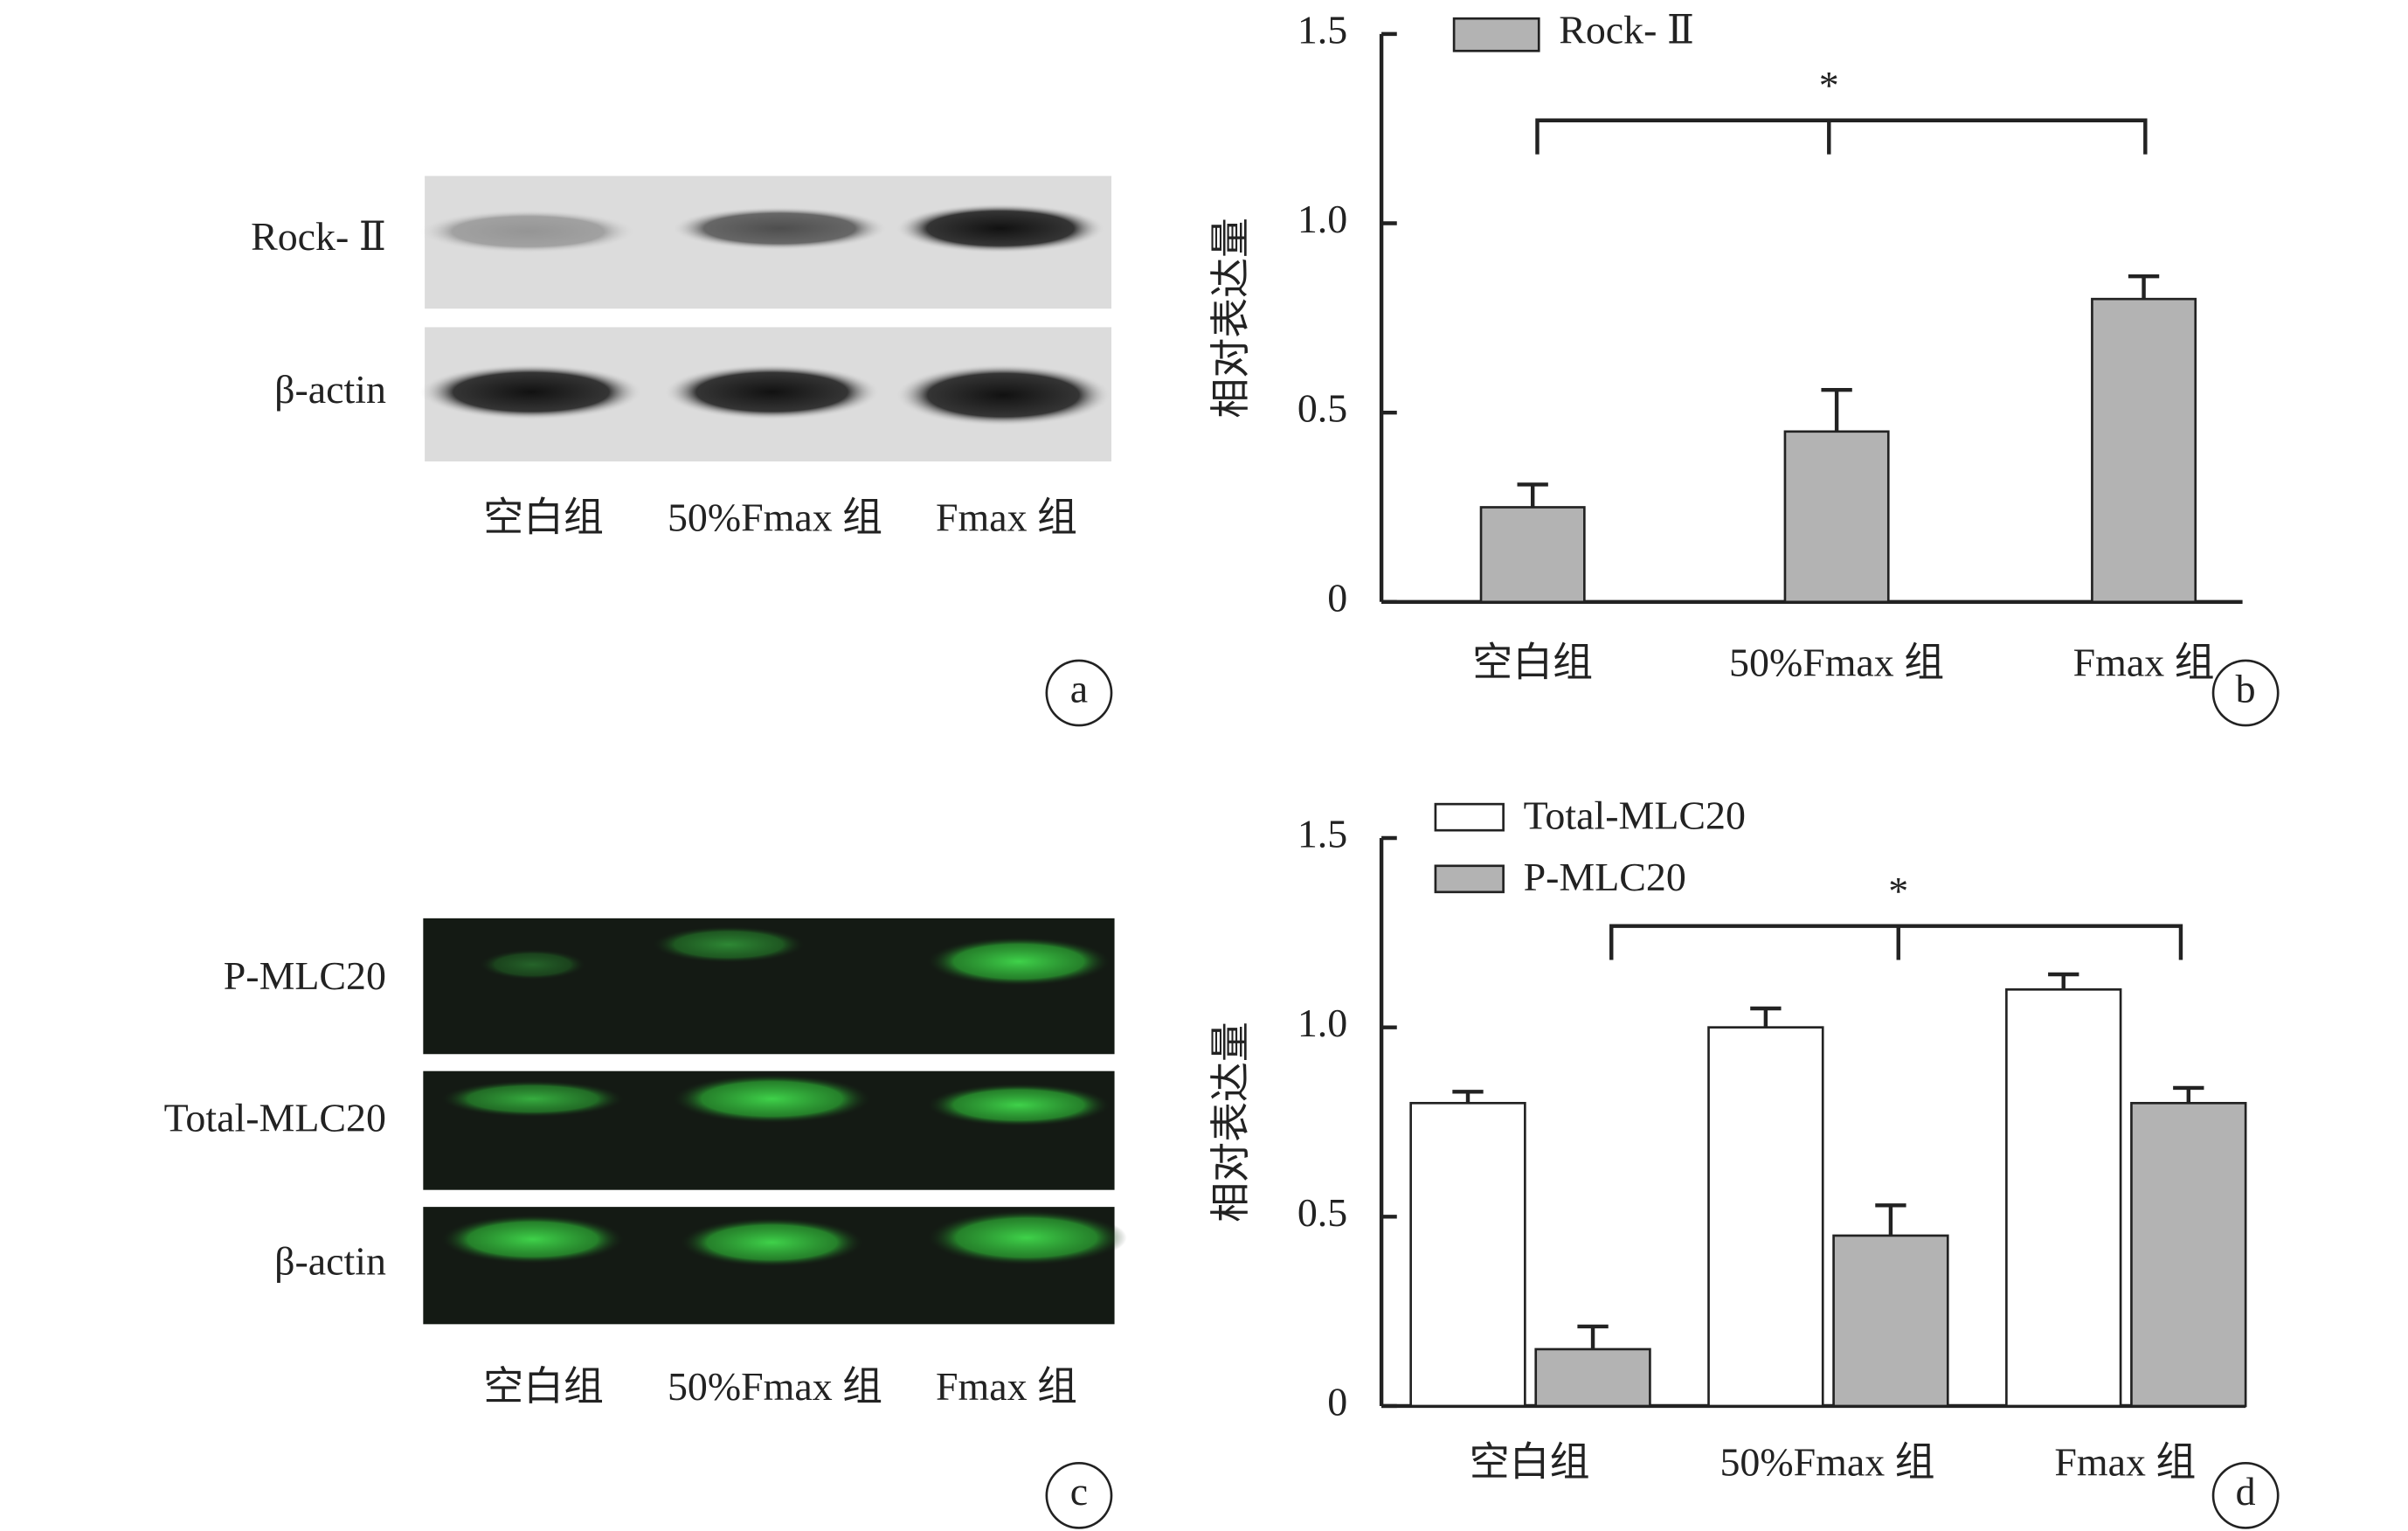  What do you see at coordinates (2246, 689) in the screenshot?
I see `panel-label: b` at bounding box center [2246, 689].